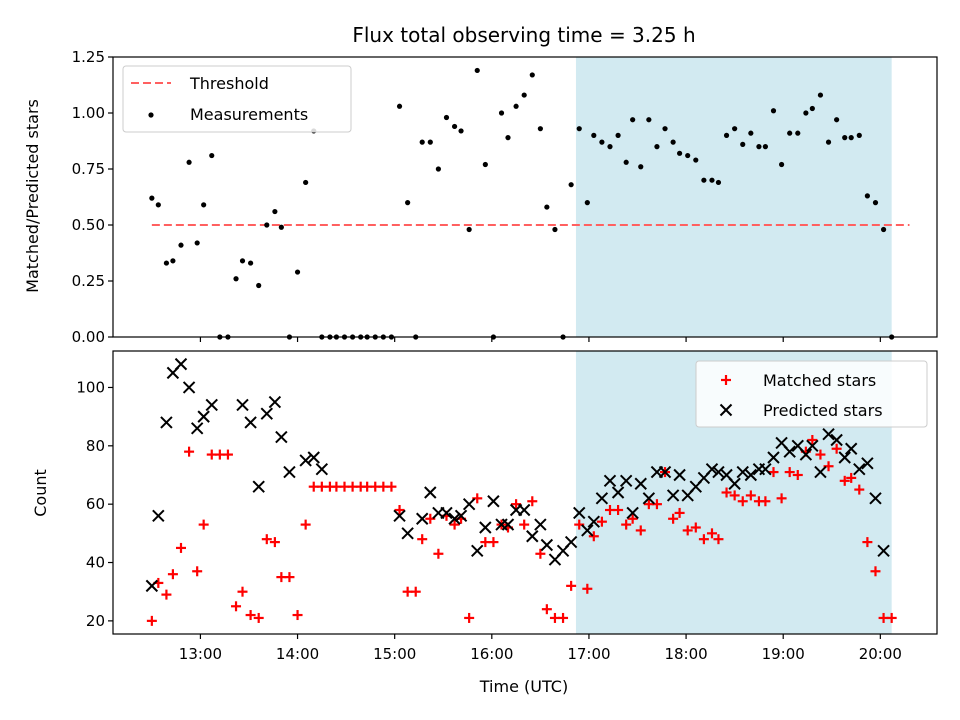 The width and height of the screenshot is (960, 720). What do you see at coordinates (237, 99) in the screenshot?
I see `legend-frame` at bounding box center [237, 99].